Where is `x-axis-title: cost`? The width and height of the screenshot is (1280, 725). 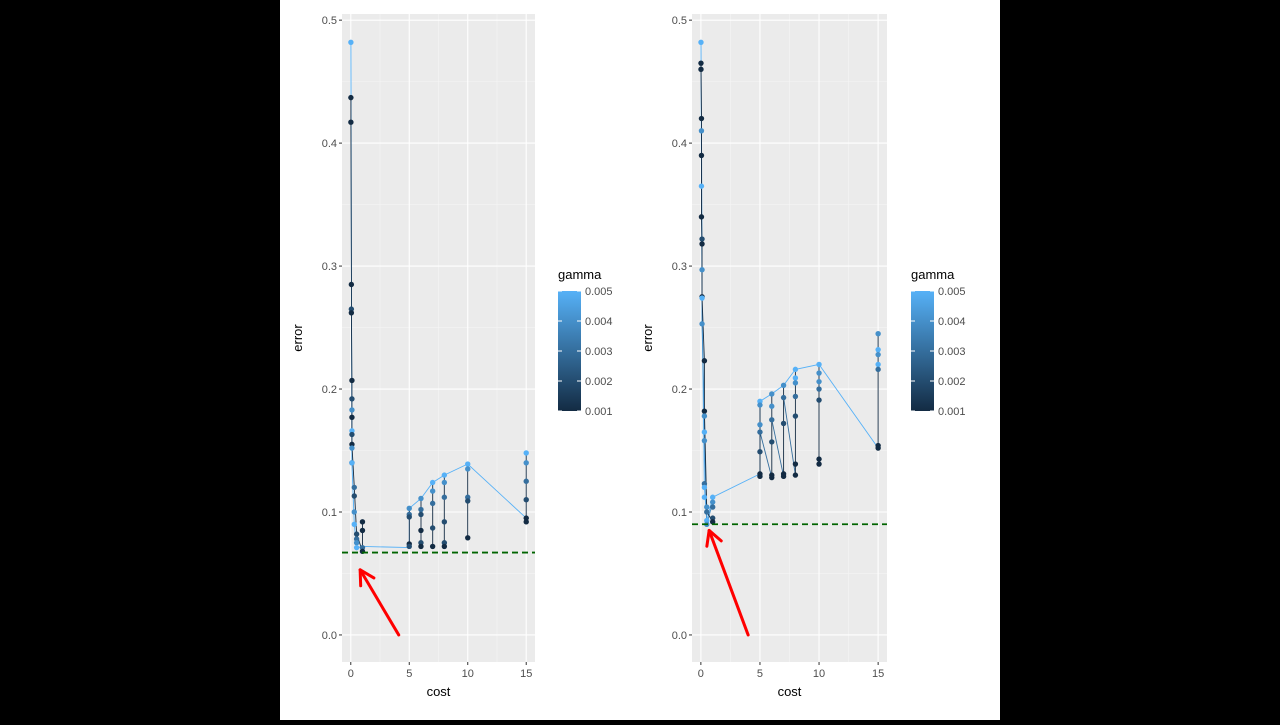
x-axis-title: cost is located at coordinates (439, 691).